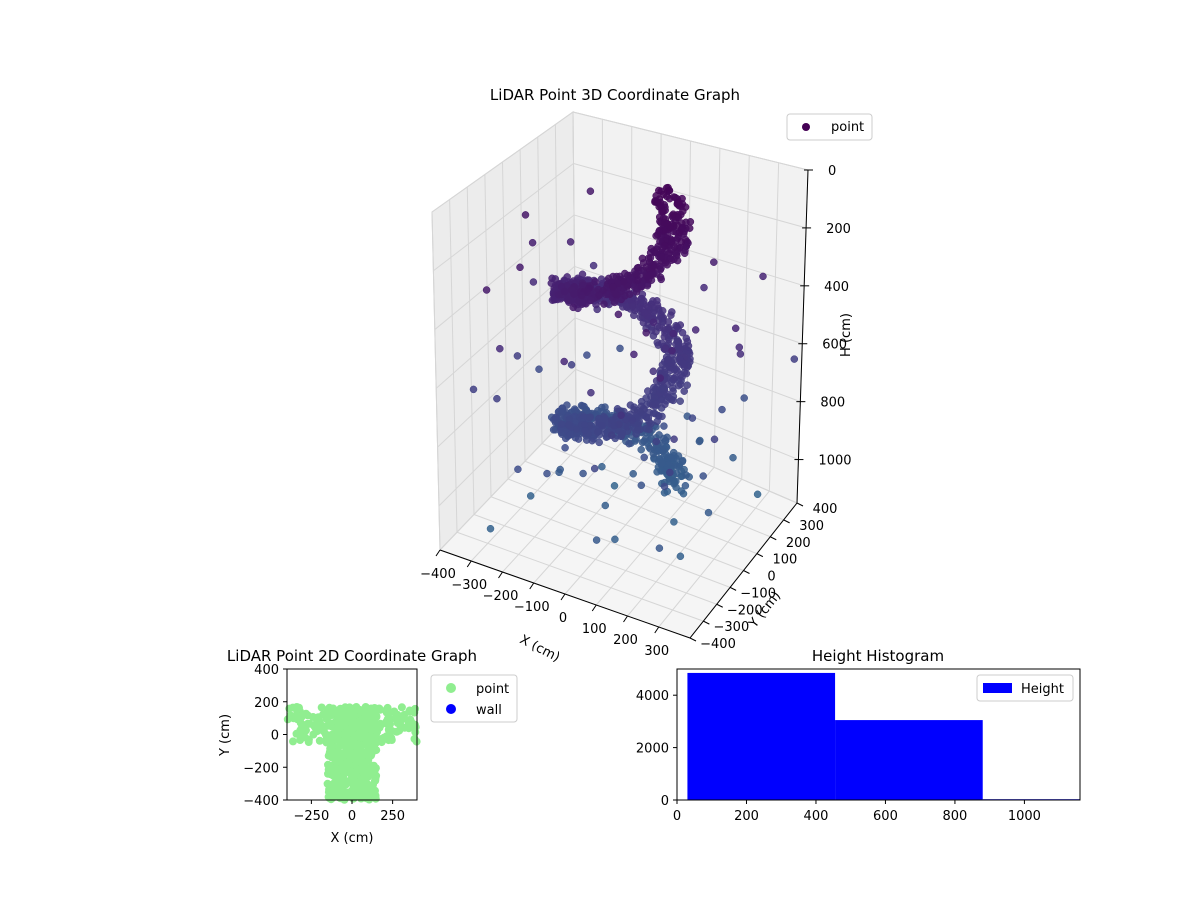  Describe the element at coordinates (615, 95) in the screenshot. I see `title-3d: LiDAR Point 3D Coordinate Graph` at that location.